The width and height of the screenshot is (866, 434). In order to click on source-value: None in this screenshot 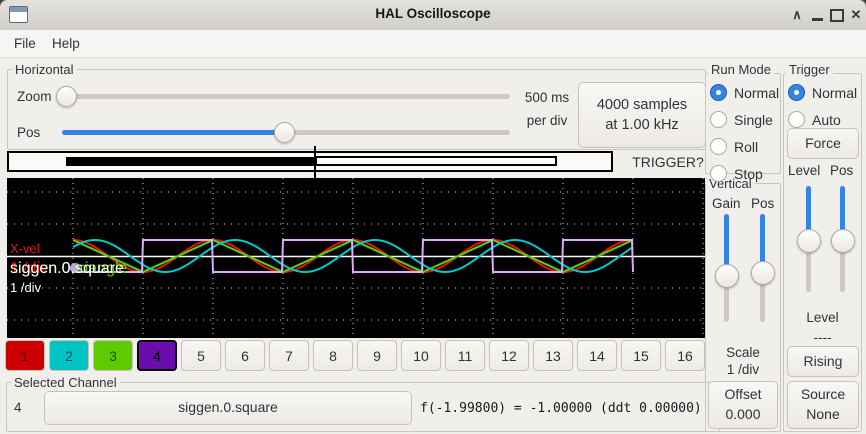, I will do `click(823, 414)`.